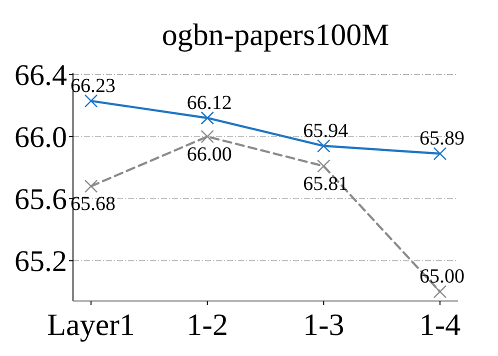 The height and width of the screenshot is (356, 498). Describe the element at coordinates (40, 199) in the screenshot. I see `y-tick-label: 65.6` at that location.